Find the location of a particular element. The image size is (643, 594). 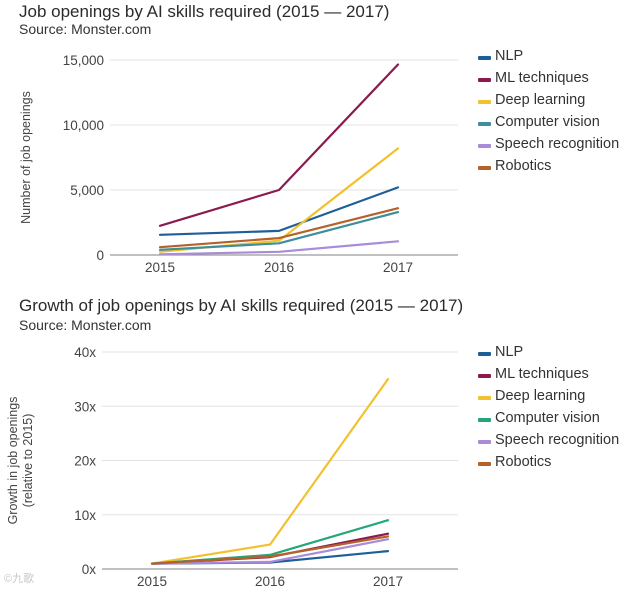

series-line-nlp is located at coordinates (279, 211).